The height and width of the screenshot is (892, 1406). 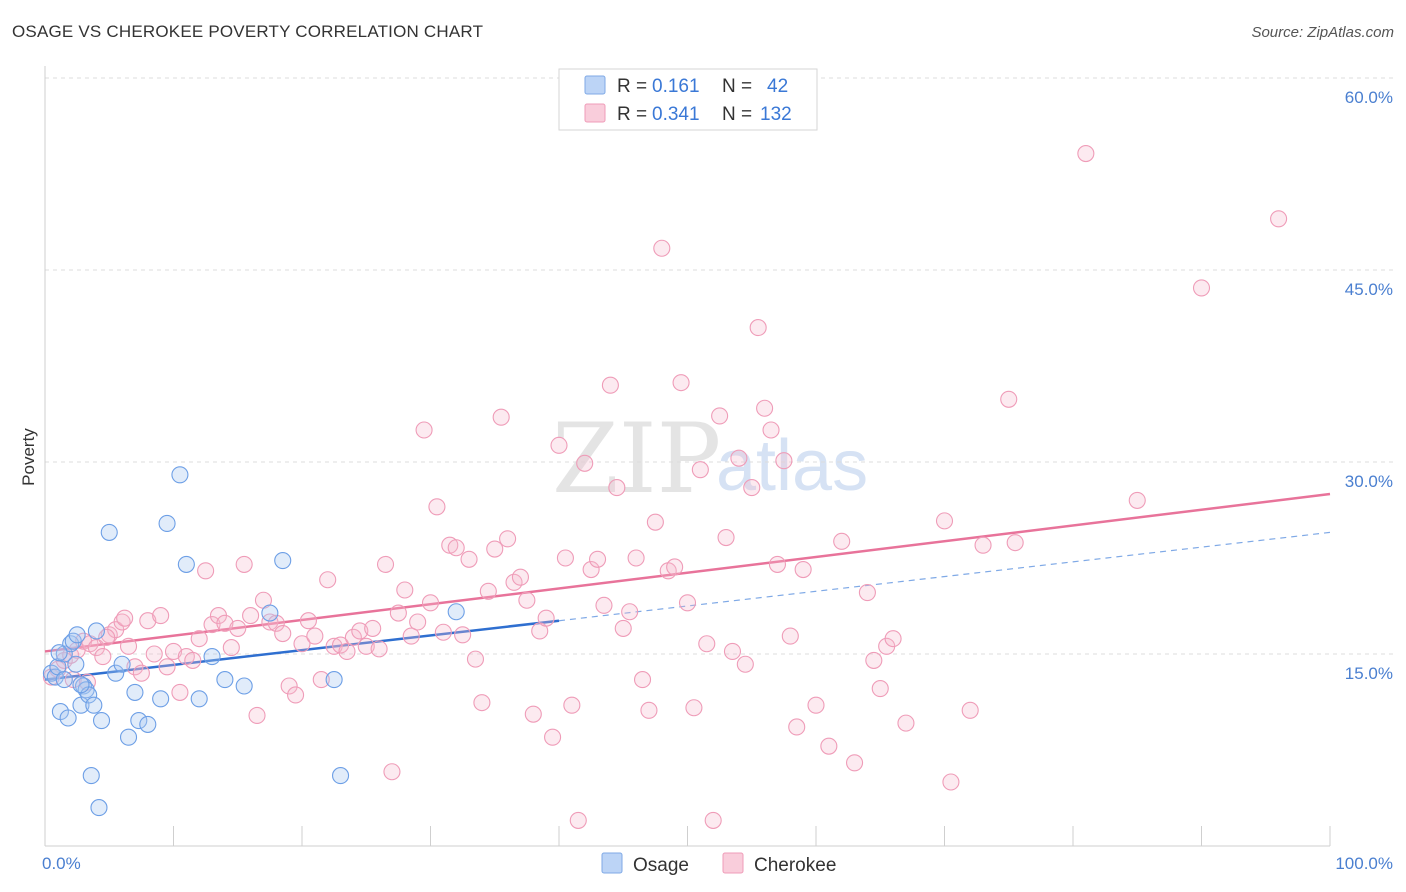 I want to click on osage-r-label: R =, so click(x=632, y=86).